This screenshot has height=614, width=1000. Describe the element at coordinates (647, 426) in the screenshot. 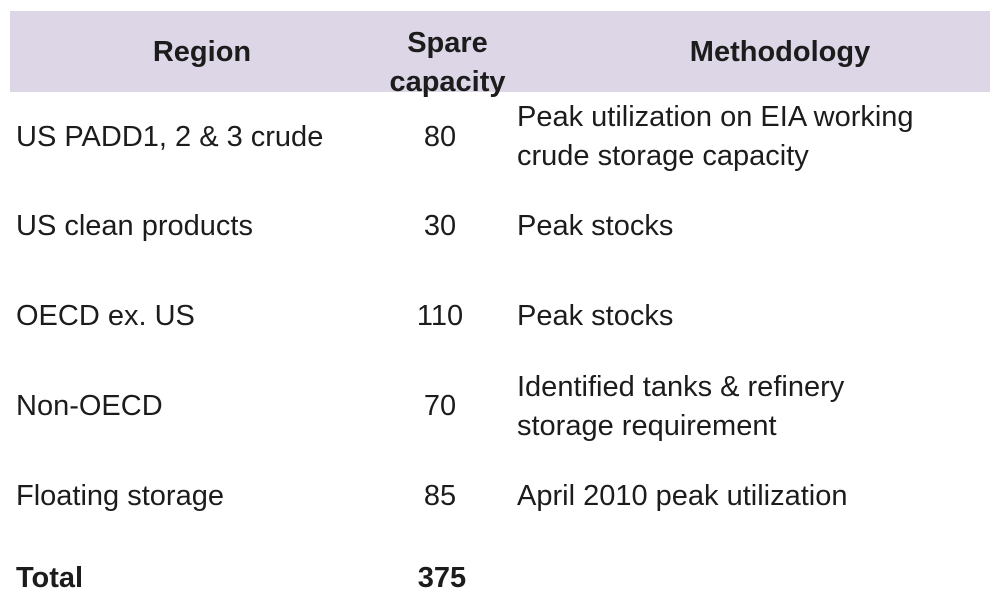

I see `row-method-line2: storage requirement` at that location.